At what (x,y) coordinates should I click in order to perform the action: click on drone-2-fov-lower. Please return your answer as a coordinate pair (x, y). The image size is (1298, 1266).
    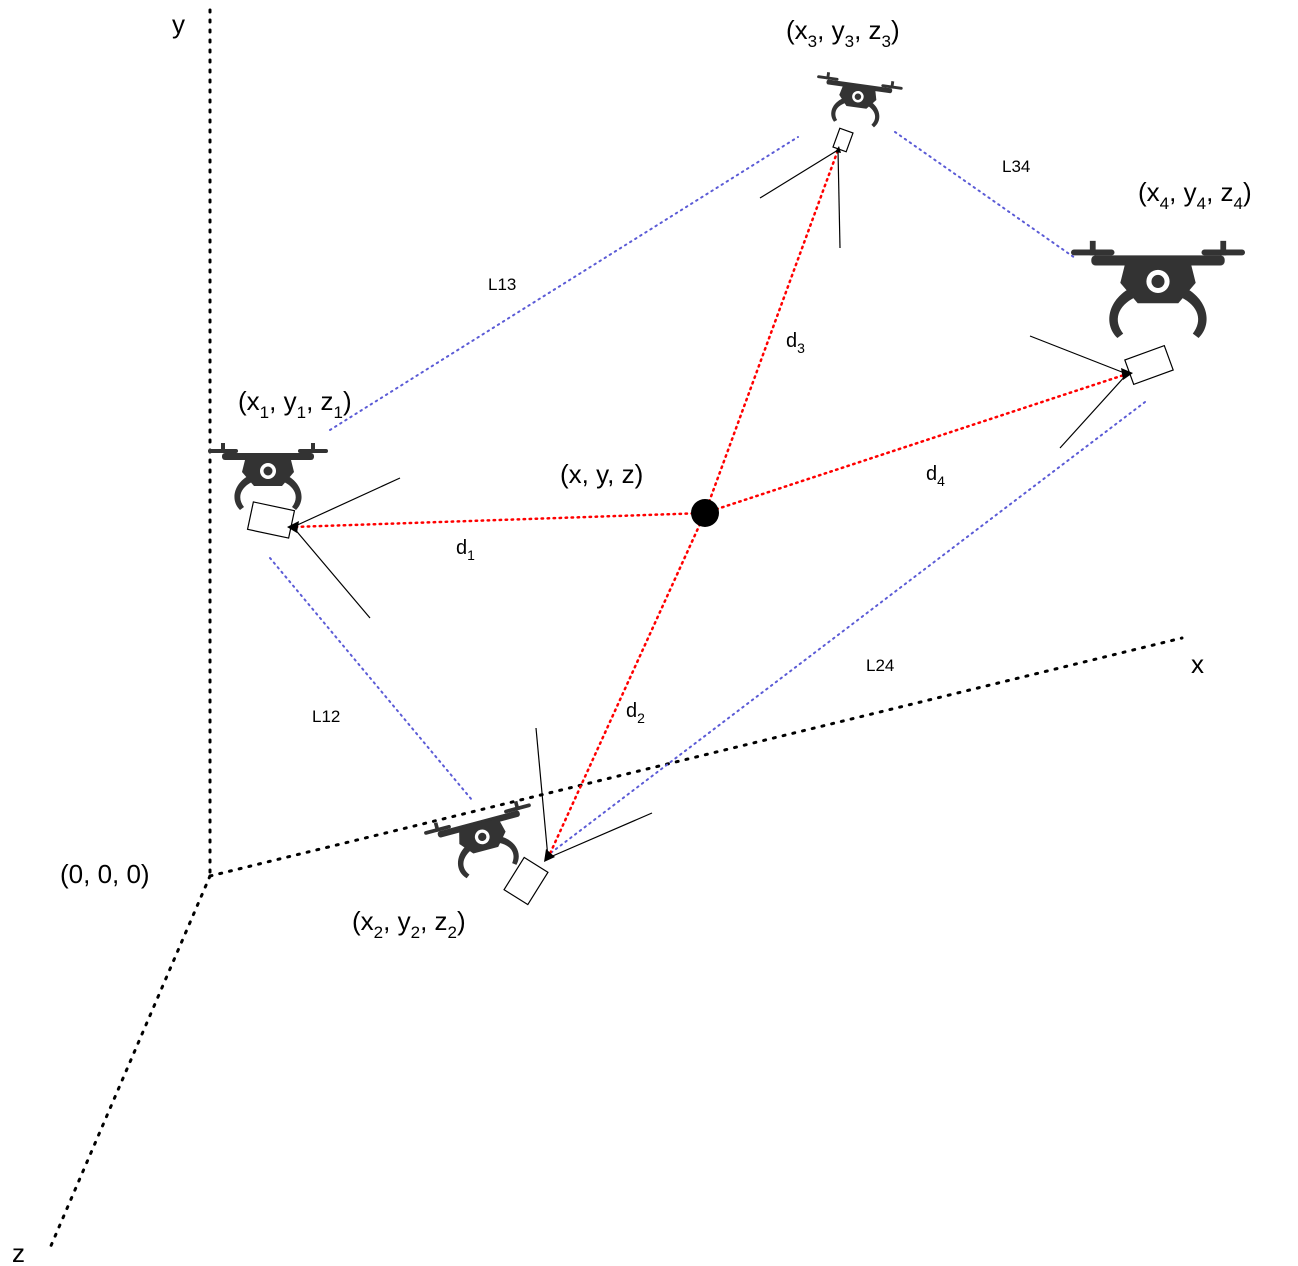
    Looking at the image, I should click on (600, 835).